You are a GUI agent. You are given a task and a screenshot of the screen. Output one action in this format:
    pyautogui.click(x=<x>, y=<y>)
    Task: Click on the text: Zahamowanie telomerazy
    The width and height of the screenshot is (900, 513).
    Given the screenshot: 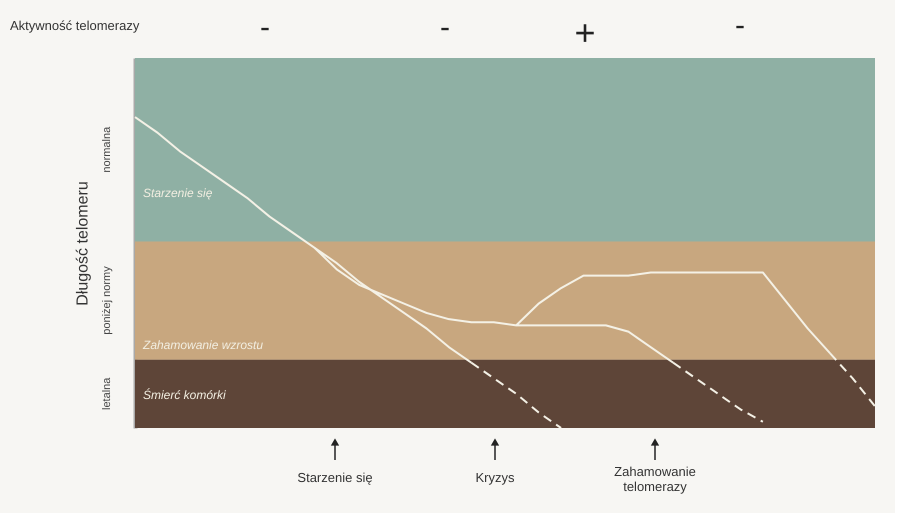 What is the action you would take?
    pyautogui.click(x=655, y=479)
    